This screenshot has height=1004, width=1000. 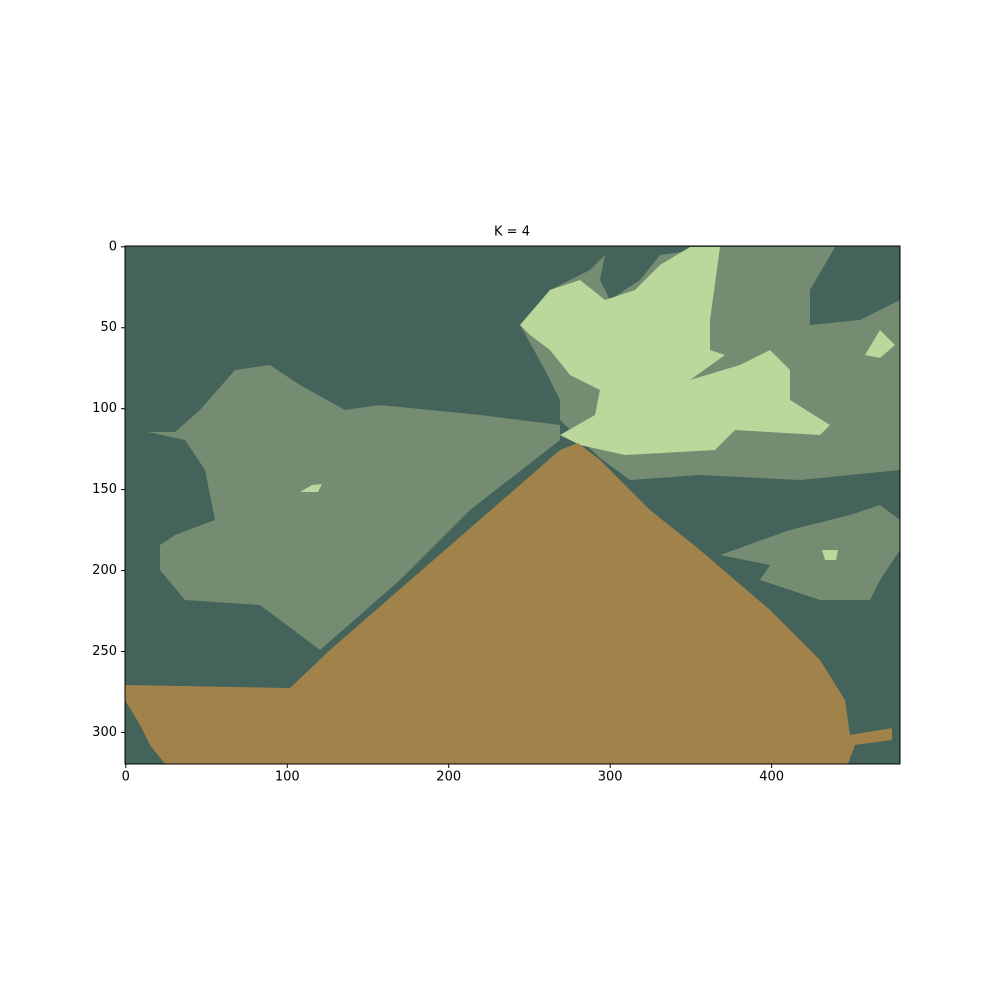 I want to click on y-tick-label: 50, so click(x=108, y=327).